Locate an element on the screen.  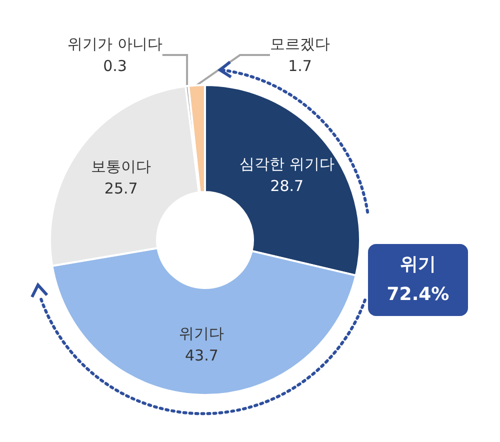
slice-label: 위기다 is located at coordinates (201, 333).